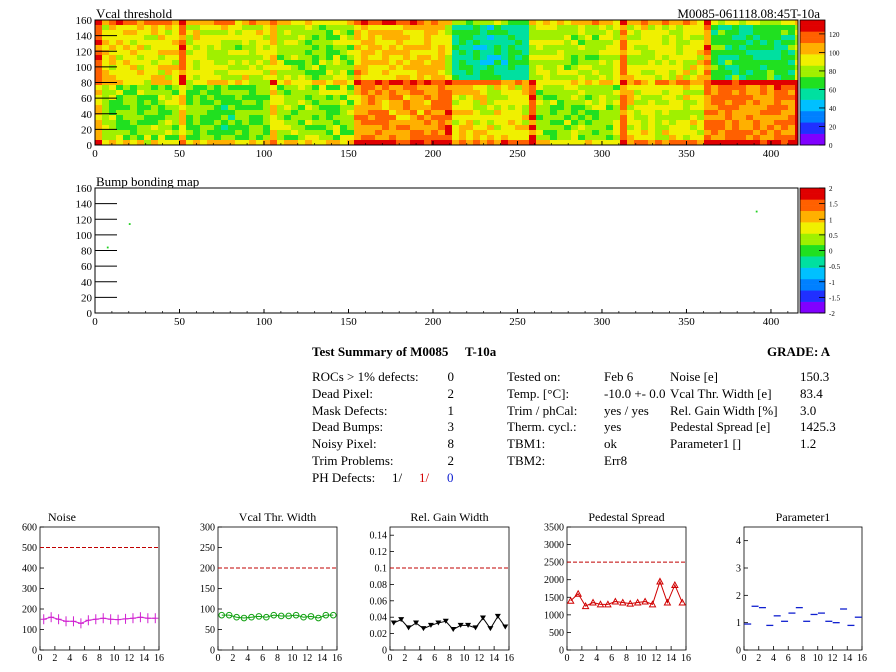 This screenshot has width=896, height=672. Describe the element at coordinates (292, 658) in the screenshot. I see `x-tick-label: 10` at that location.